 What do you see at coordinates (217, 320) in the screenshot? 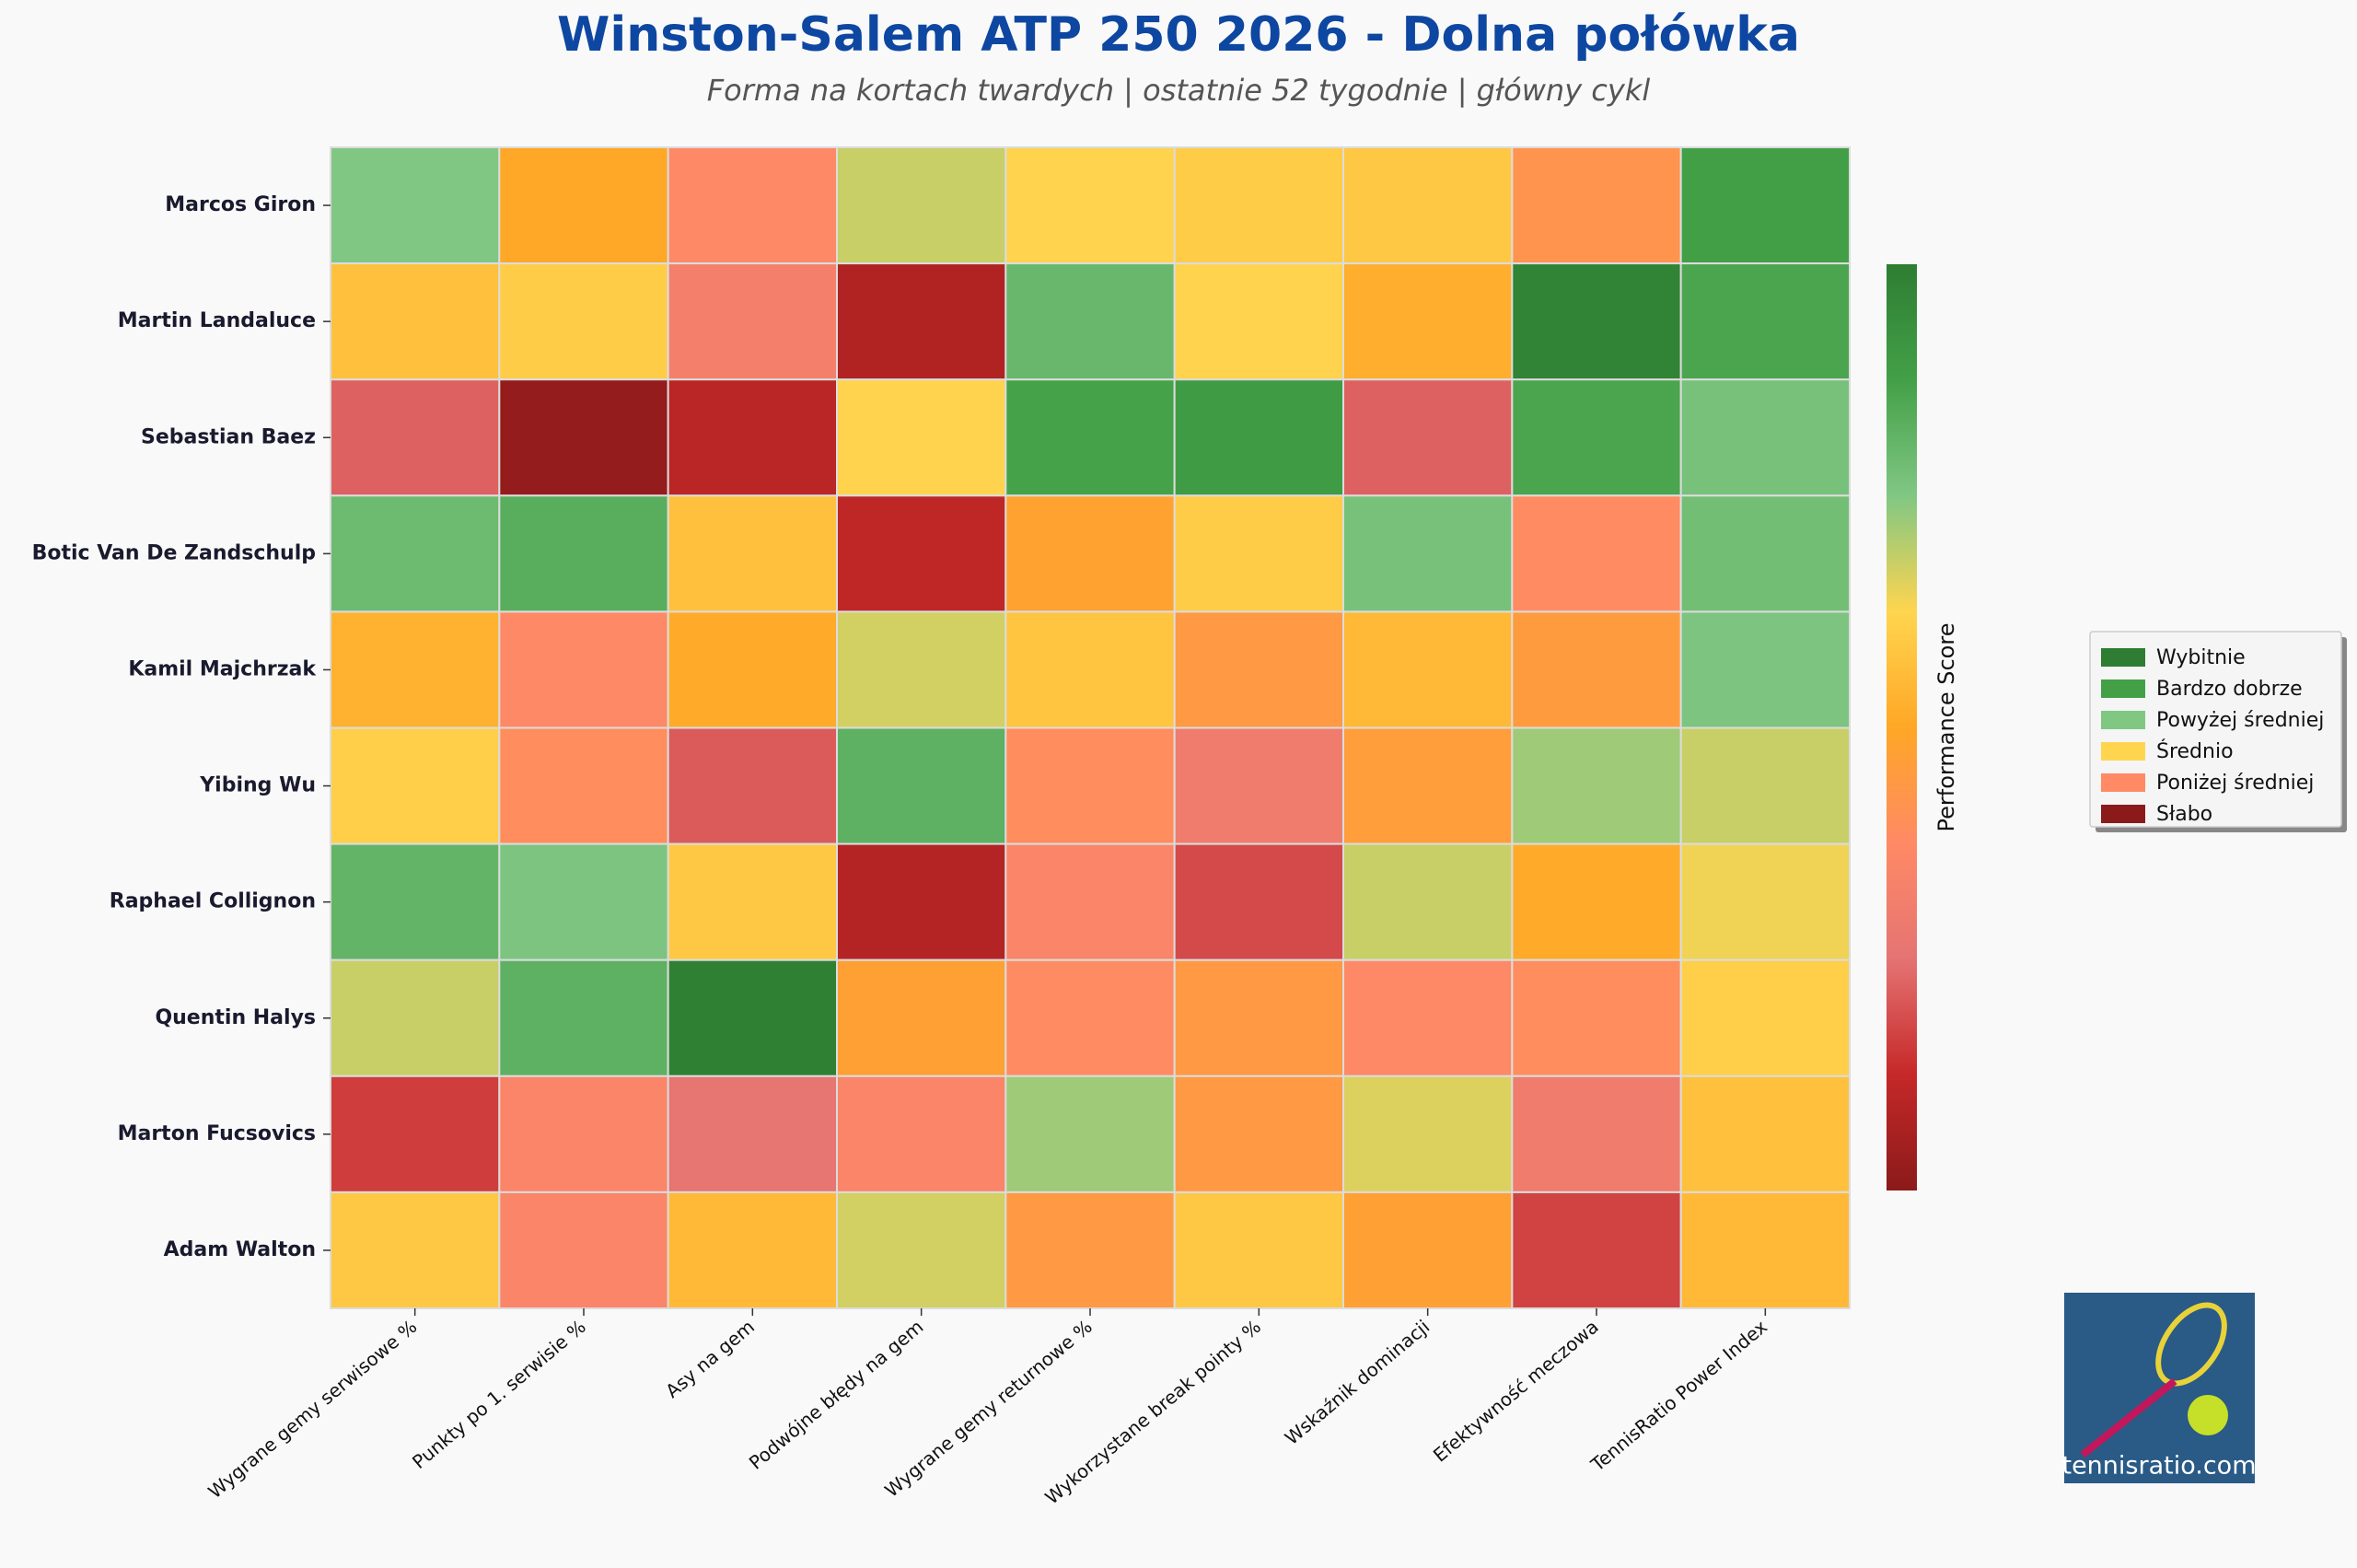
I see `y-tick-label: Martin Landaluce` at bounding box center [217, 320].